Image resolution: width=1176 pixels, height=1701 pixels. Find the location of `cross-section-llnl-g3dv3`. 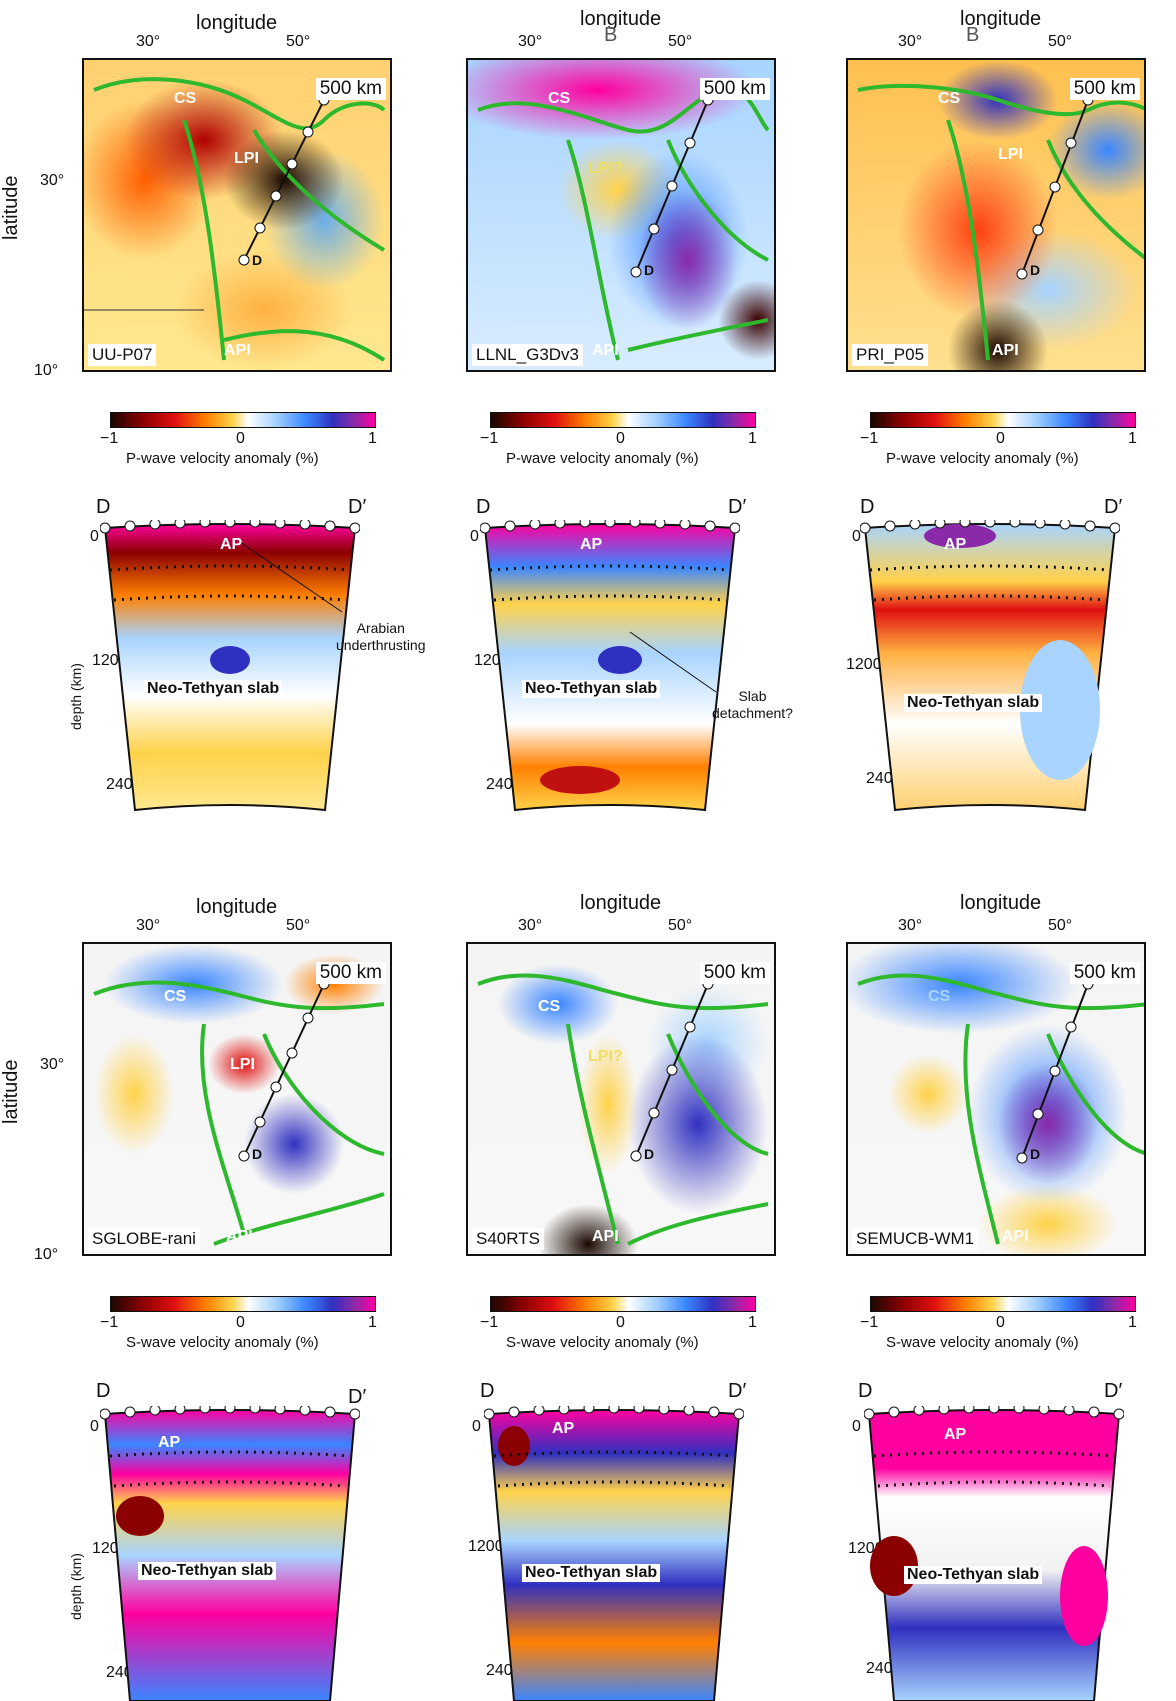

cross-section-llnl-g3dv3 is located at coordinates (610, 666).